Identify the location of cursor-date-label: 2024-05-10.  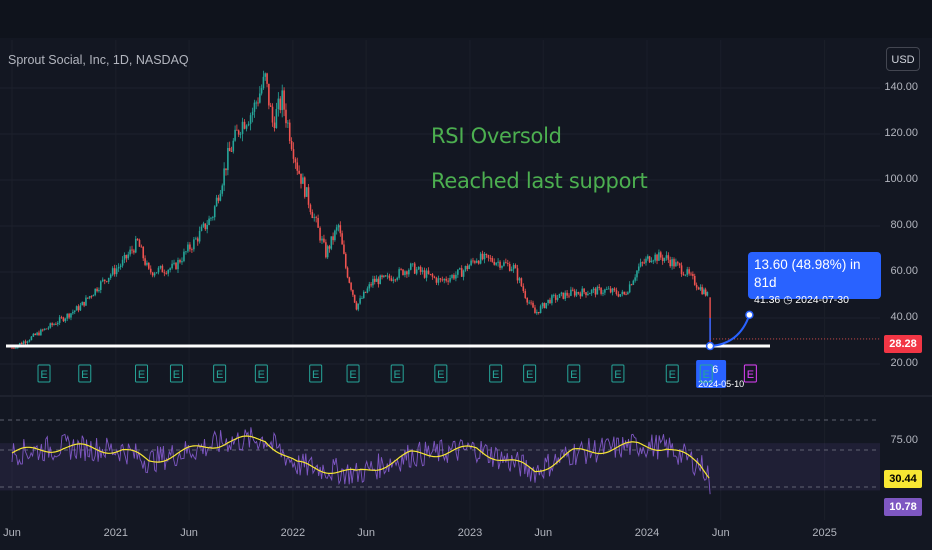
(721, 384).